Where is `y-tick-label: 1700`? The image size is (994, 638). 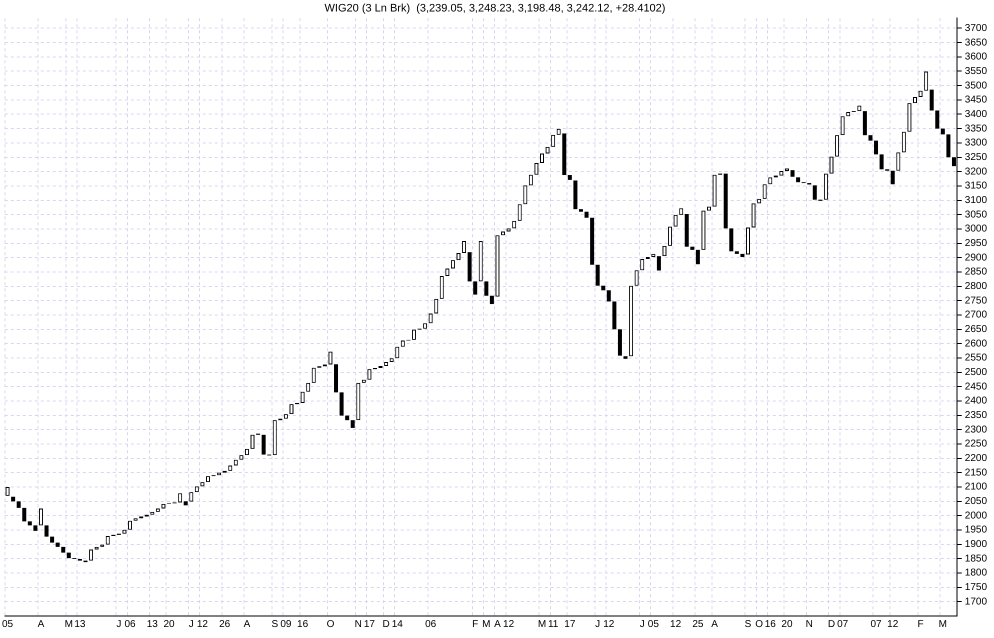 y-tick-label: 1700 is located at coordinates (976, 602).